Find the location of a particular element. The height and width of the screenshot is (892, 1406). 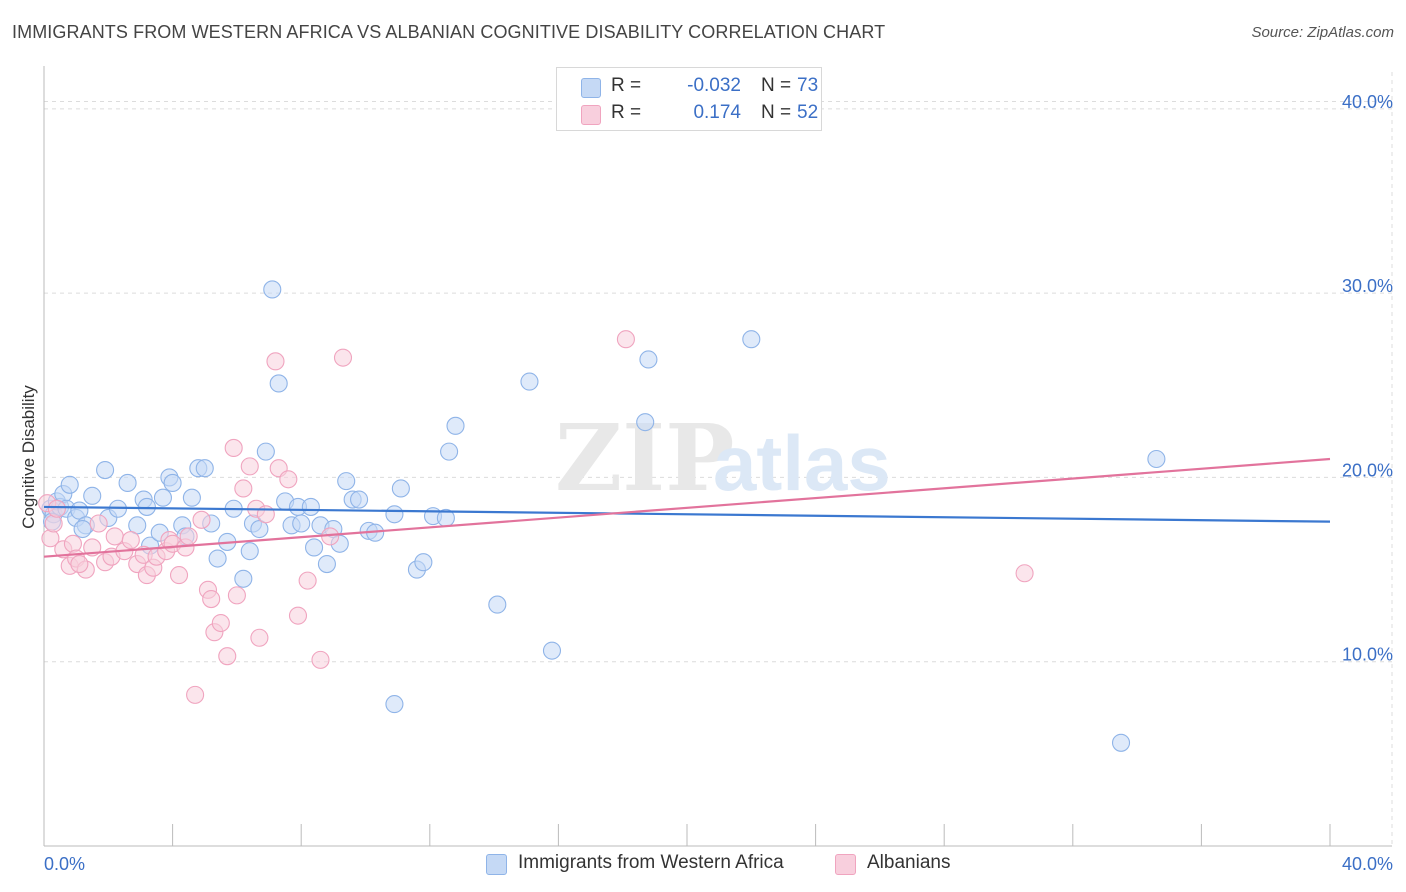

n-value: 52 is located at coordinates (808, 112).